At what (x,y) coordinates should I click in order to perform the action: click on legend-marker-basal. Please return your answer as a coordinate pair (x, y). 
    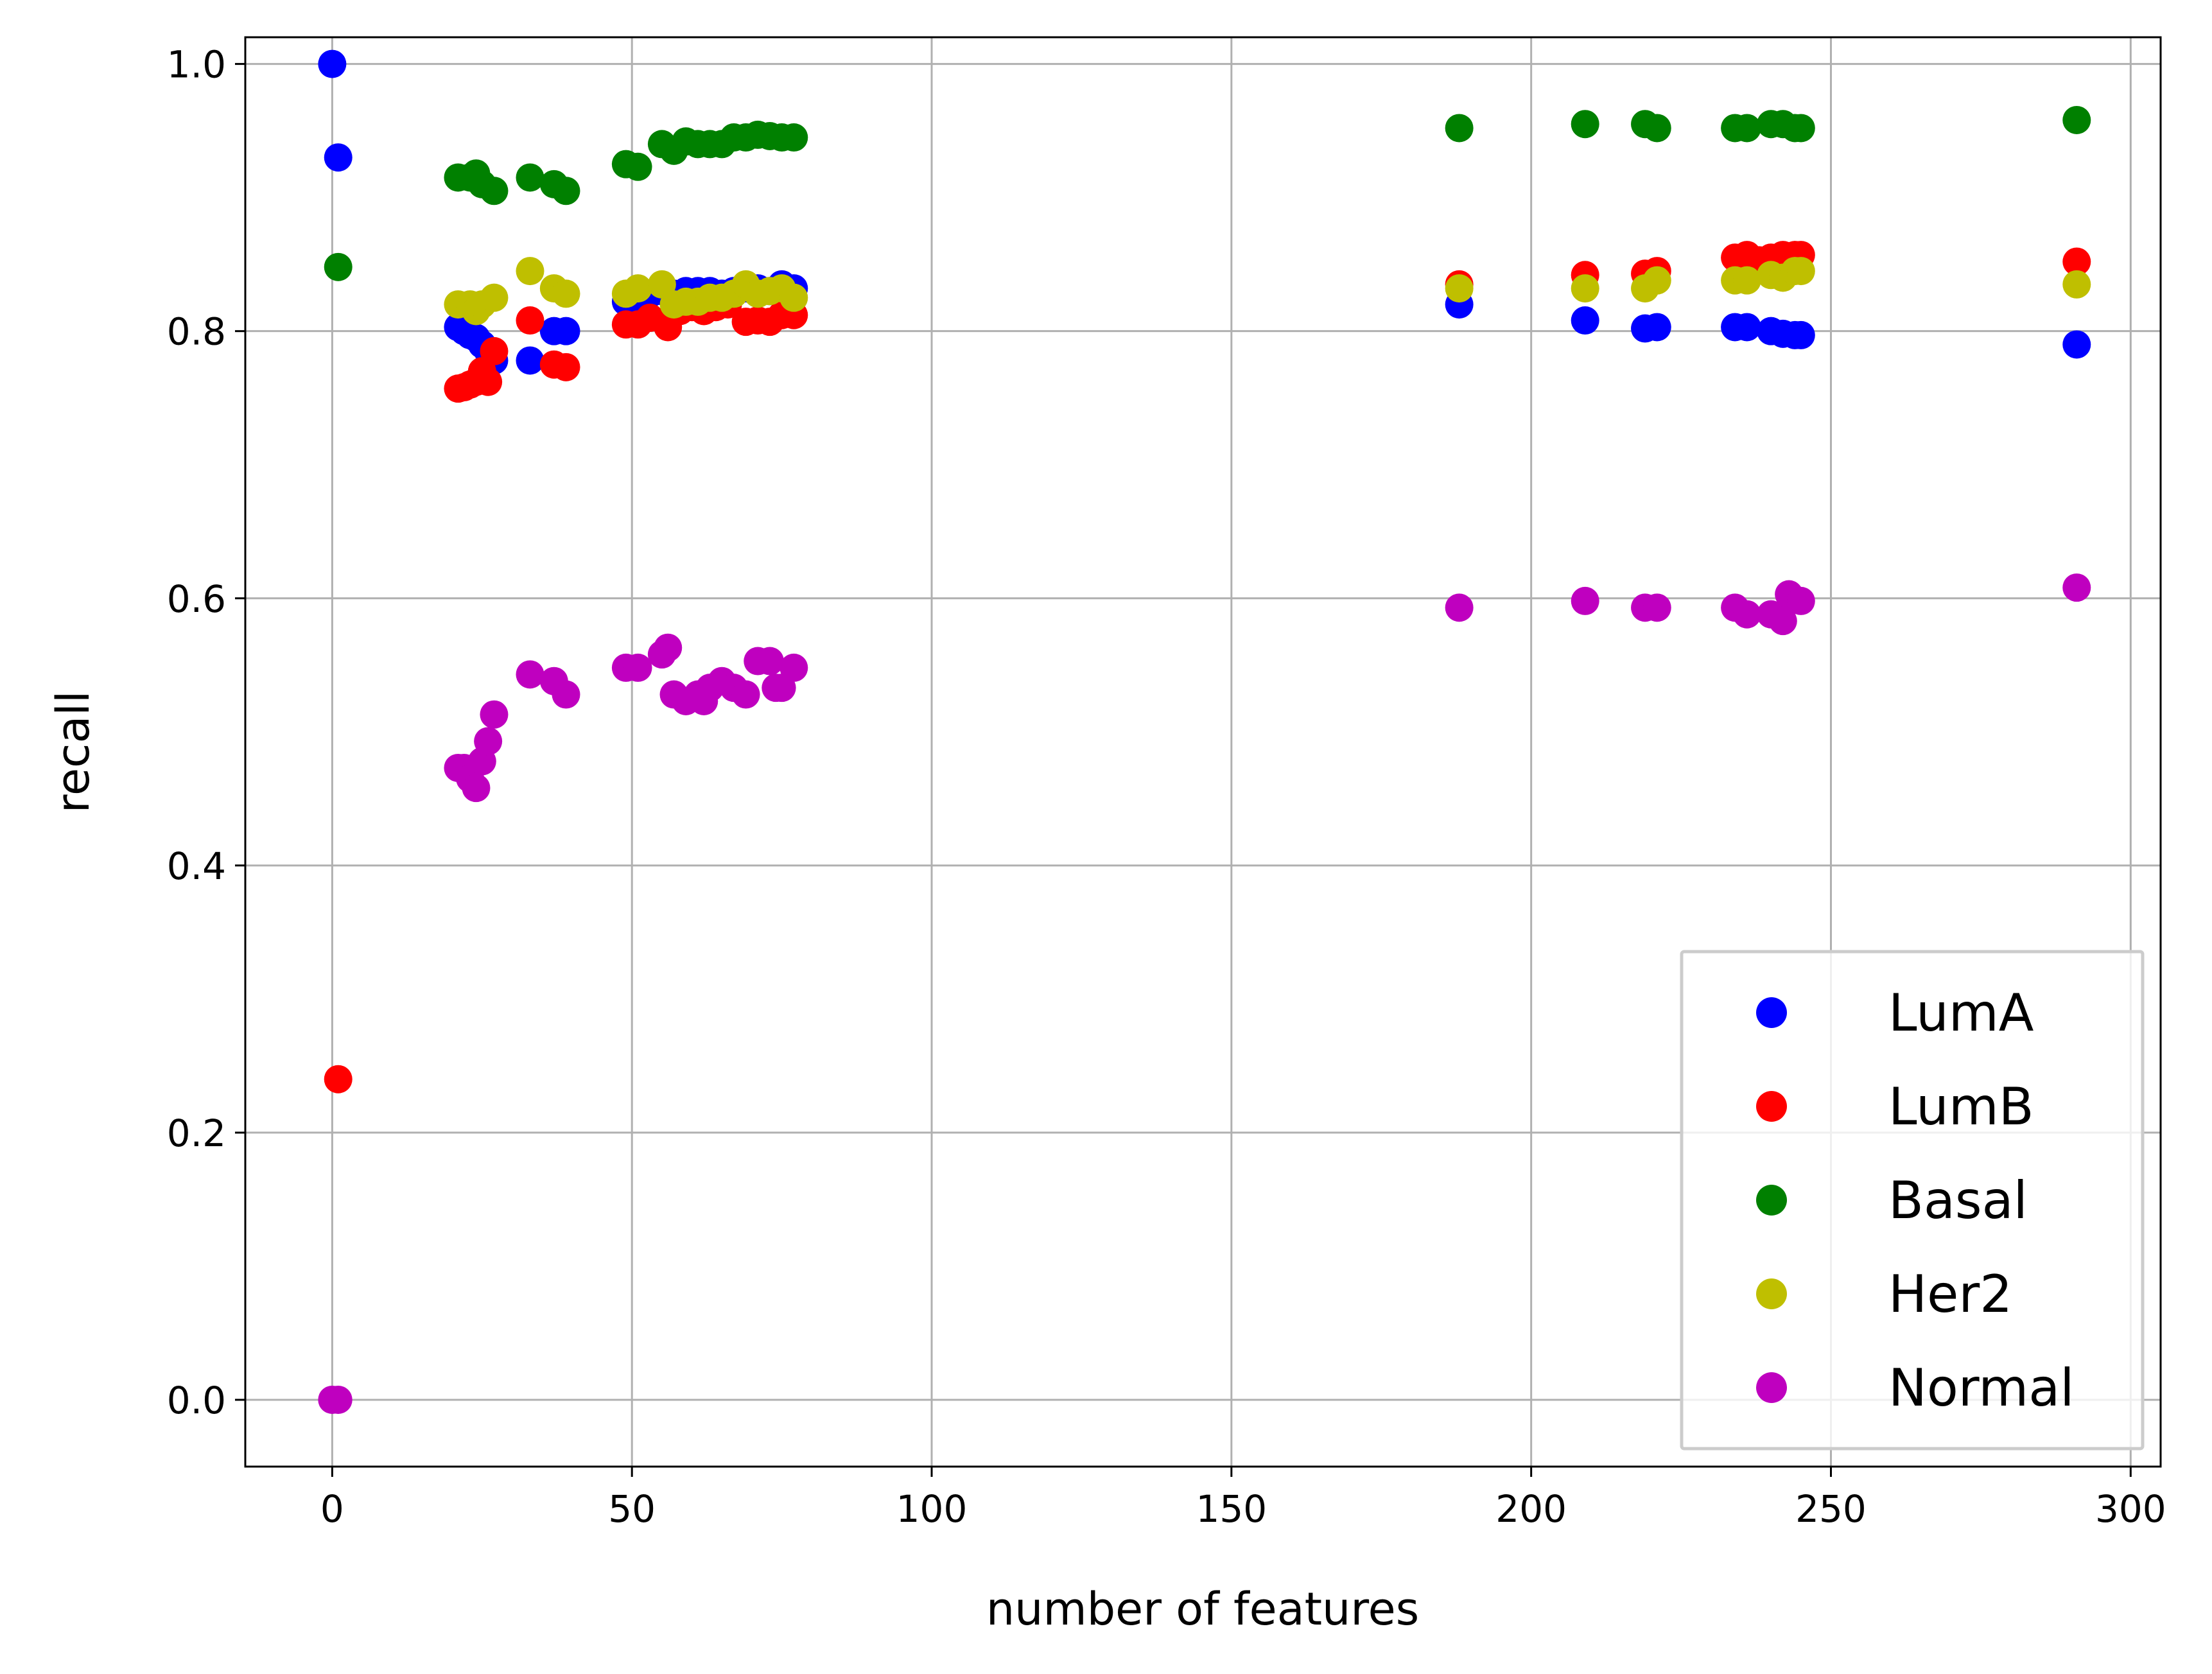
    Looking at the image, I should click on (1771, 1201).